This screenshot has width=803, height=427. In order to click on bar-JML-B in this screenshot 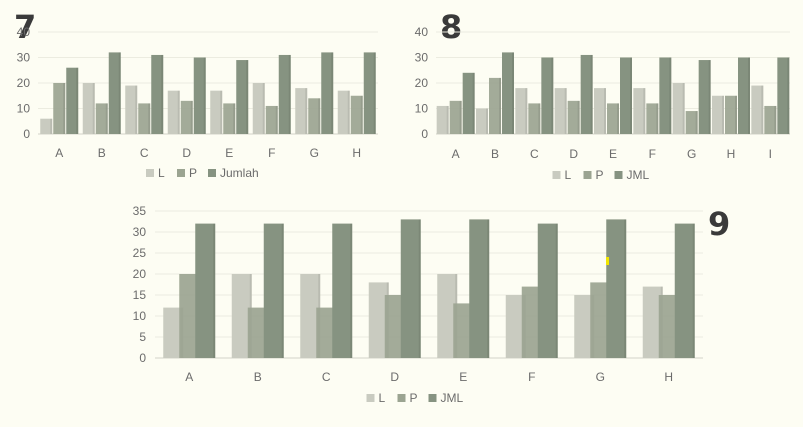, I will do `click(273, 290)`.